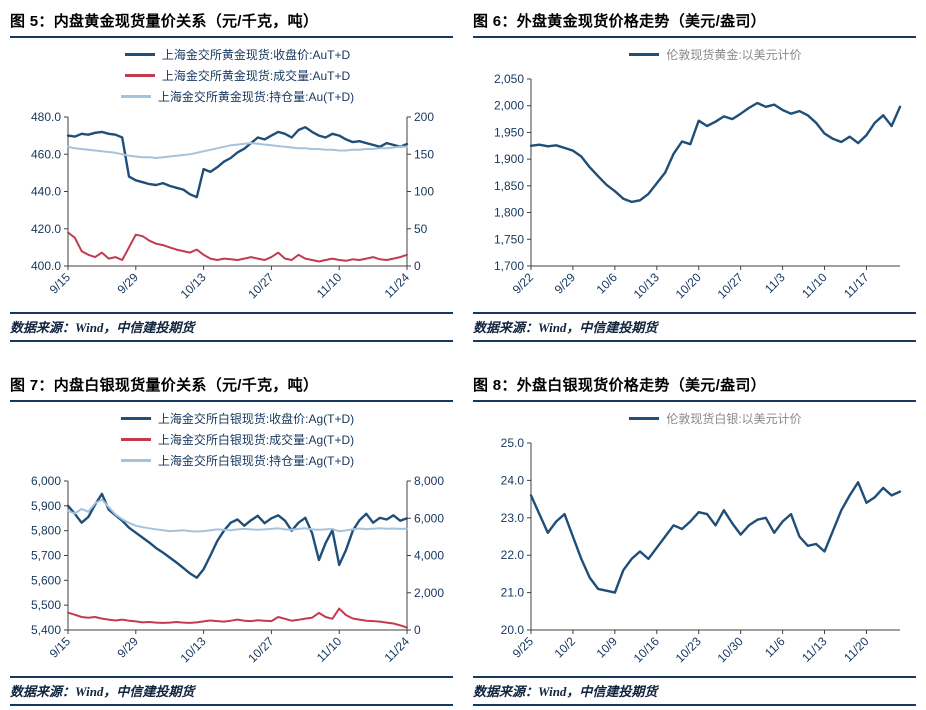 The height and width of the screenshot is (710, 926). Describe the element at coordinates (513, 518) in the screenshot. I see `y-tick-label-left: 23.0` at that location.